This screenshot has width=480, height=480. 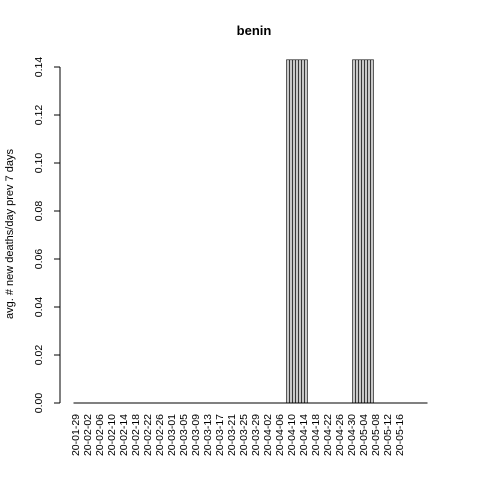 I want to click on x-tick-label: 20-03-05, so click(x=184, y=435).